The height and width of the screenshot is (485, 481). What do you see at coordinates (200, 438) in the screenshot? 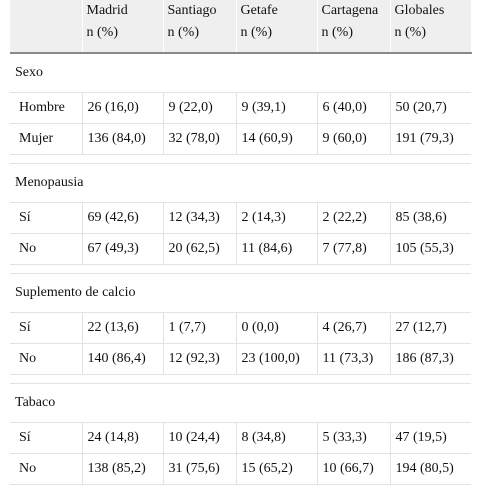
I see `table-cell: 10 (24,4)` at bounding box center [200, 438].